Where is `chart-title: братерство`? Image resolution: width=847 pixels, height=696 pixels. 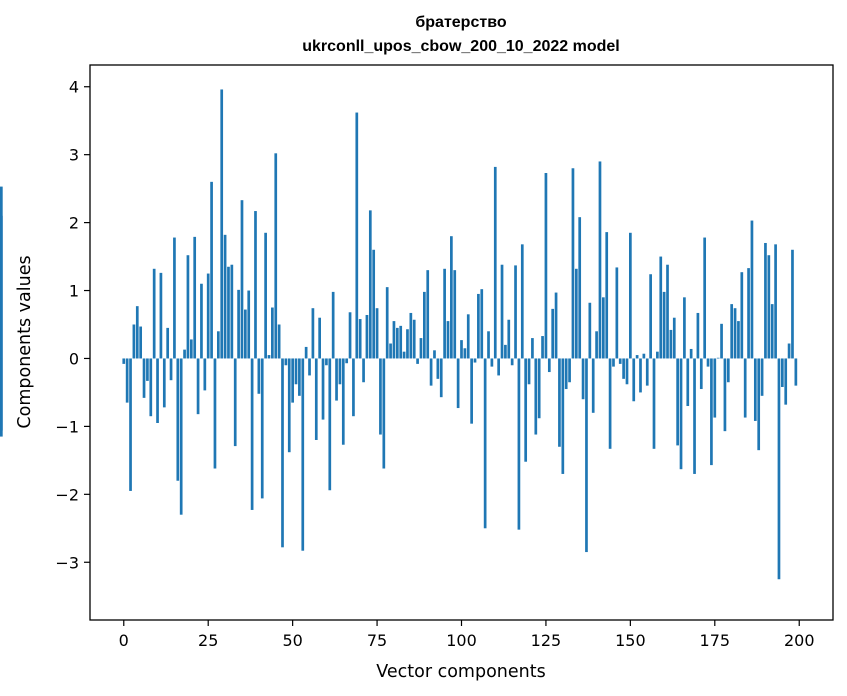
chart-title: братерство is located at coordinates (460, 22).